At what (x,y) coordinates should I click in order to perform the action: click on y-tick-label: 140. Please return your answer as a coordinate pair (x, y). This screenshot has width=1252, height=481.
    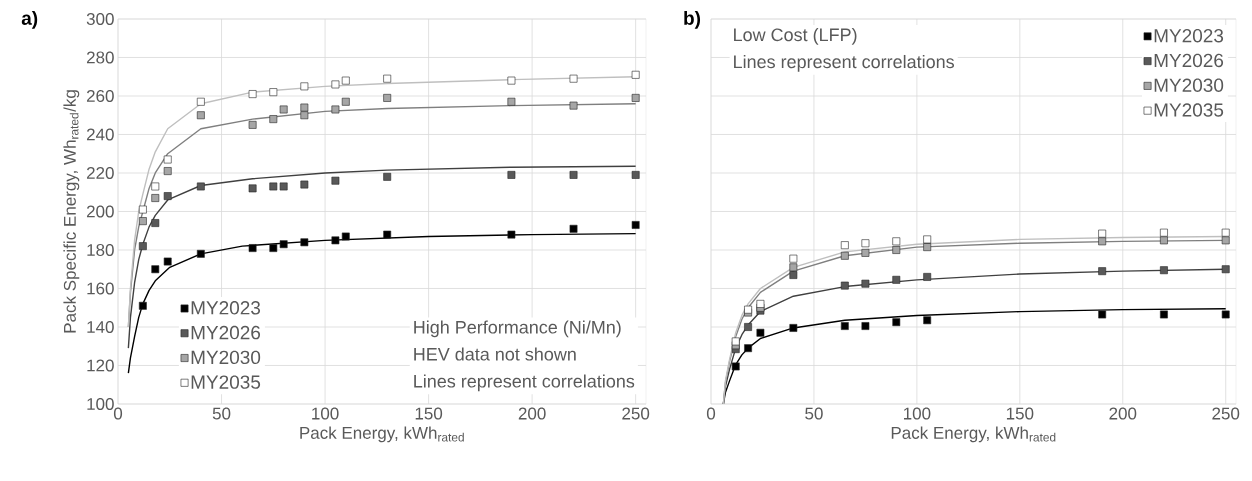
    Looking at the image, I should click on (100, 327).